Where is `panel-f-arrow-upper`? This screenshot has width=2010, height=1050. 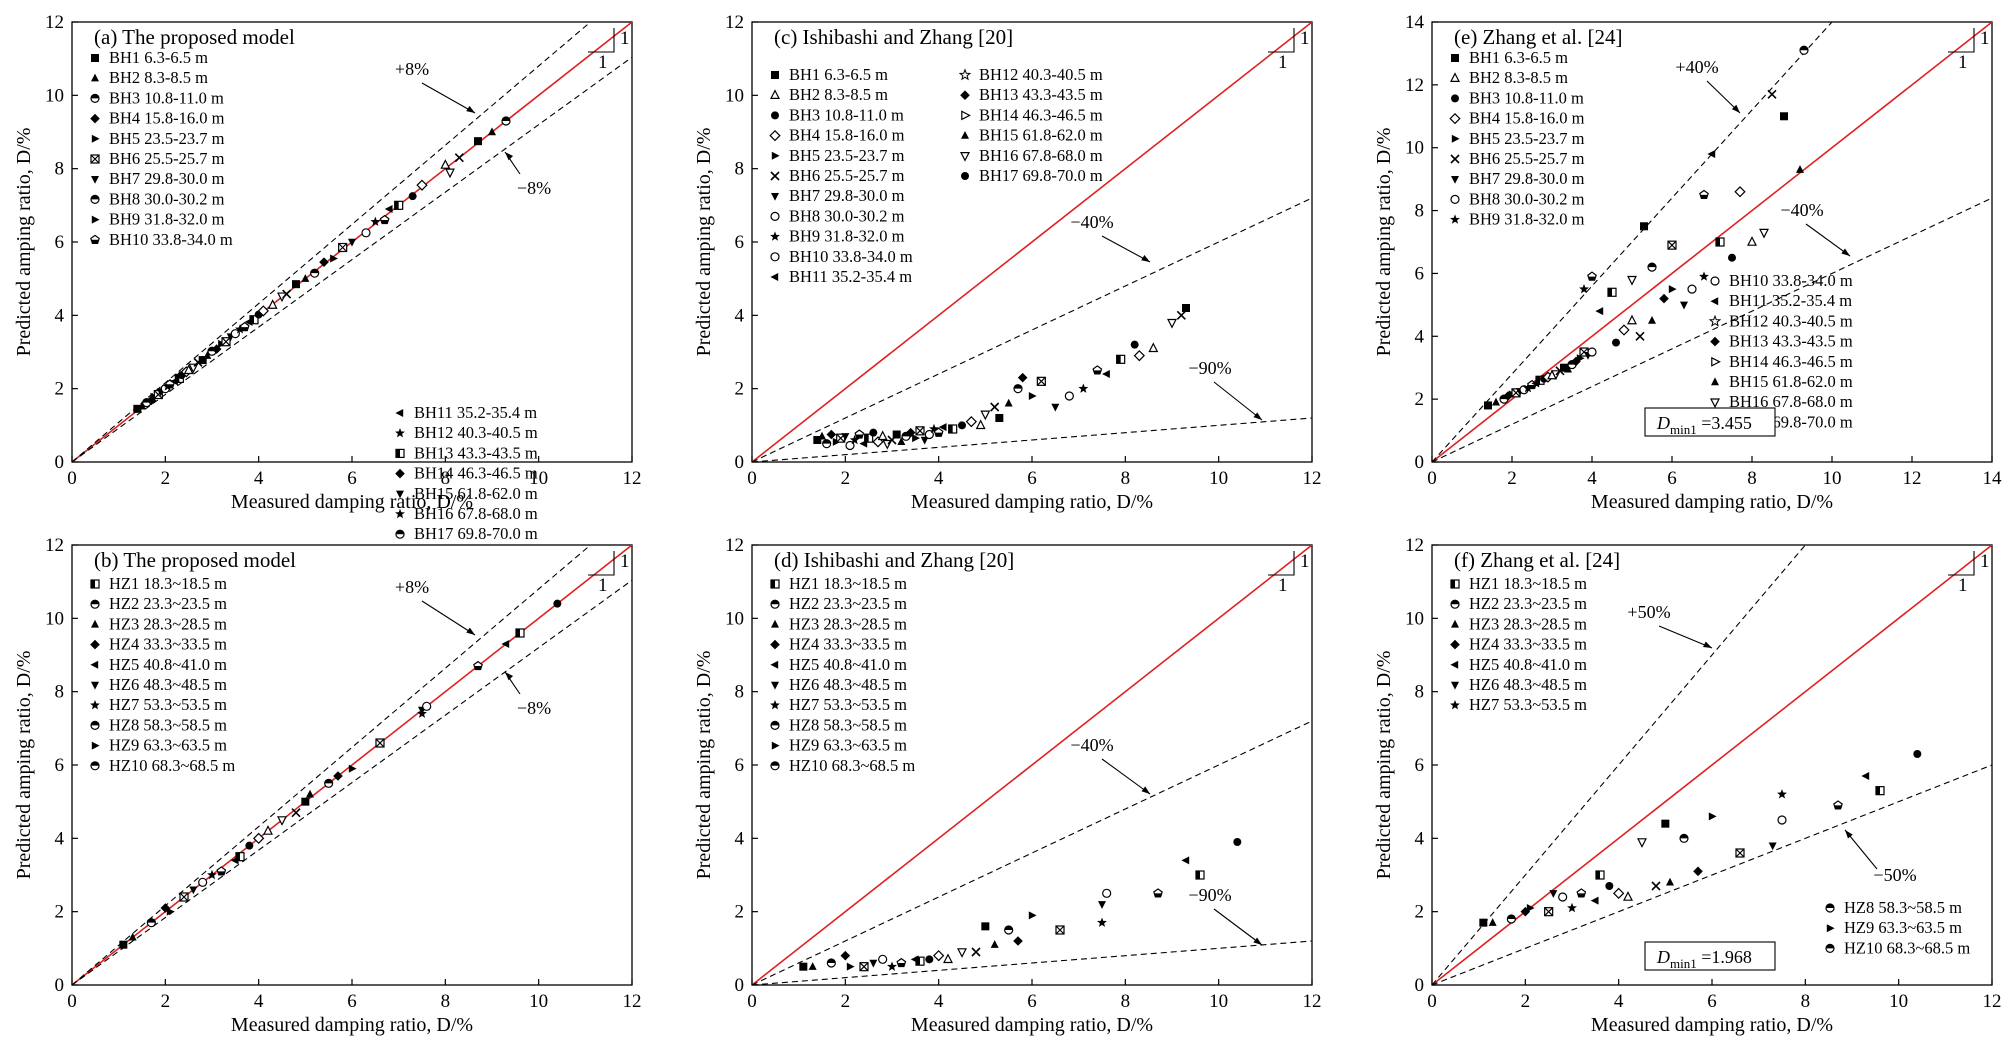
panel-f-arrow-upper is located at coordinates (1685, 637).